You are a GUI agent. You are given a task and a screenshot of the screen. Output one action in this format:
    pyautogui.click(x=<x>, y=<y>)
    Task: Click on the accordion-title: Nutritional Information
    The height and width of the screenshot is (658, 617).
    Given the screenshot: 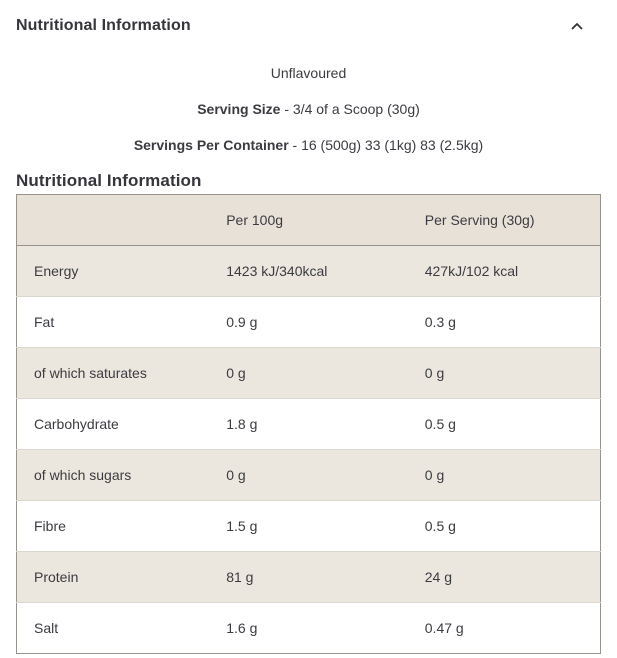 What is the action you would take?
    pyautogui.click(x=103, y=25)
    